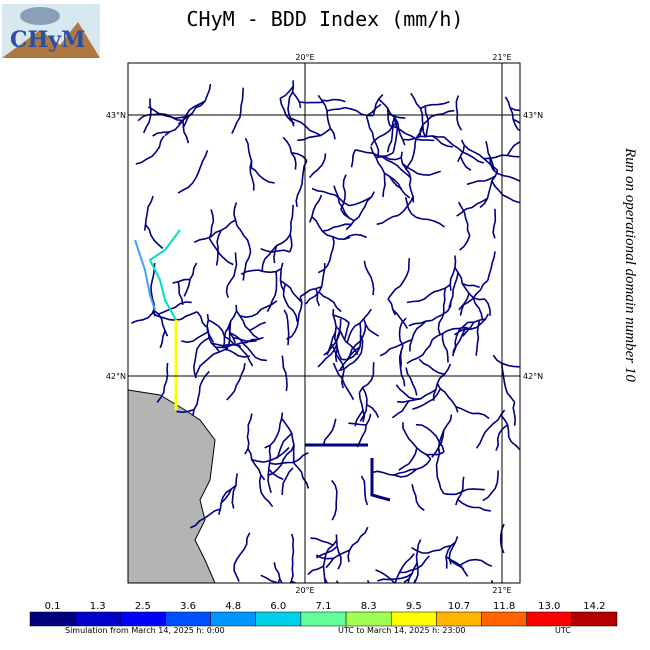 The height and width of the screenshot is (650, 650). What do you see at coordinates (504, 606) in the screenshot?
I see `colorbar-label: 11.8` at bounding box center [504, 606].